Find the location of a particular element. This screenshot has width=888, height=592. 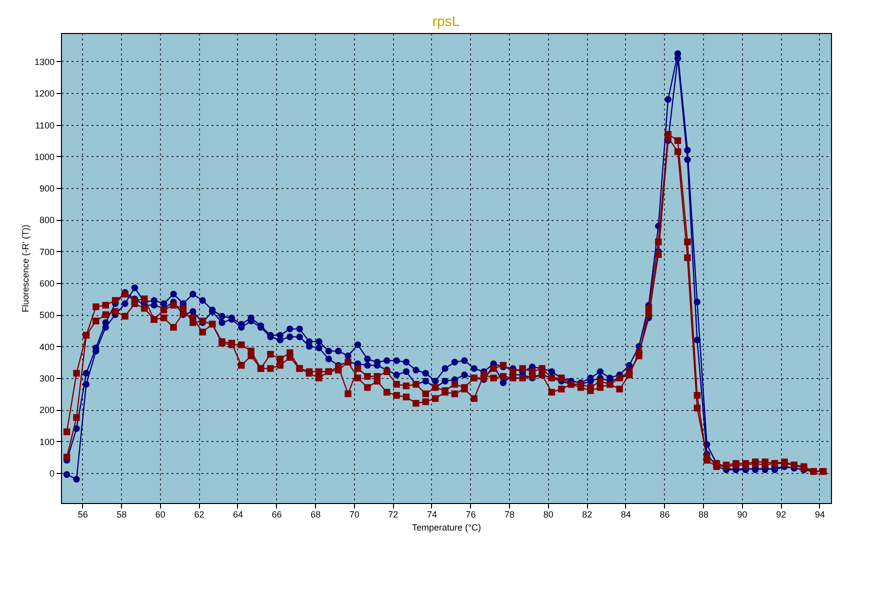

x-tick-label: 72 is located at coordinates (393, 515).